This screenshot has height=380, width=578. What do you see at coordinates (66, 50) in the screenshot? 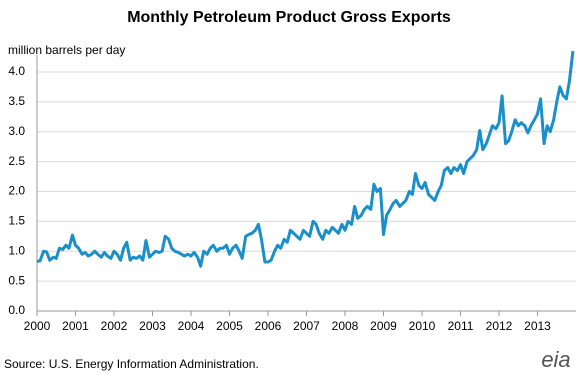
I see `y-axis-label: million barrels per day` at bounding box center [66, 50].